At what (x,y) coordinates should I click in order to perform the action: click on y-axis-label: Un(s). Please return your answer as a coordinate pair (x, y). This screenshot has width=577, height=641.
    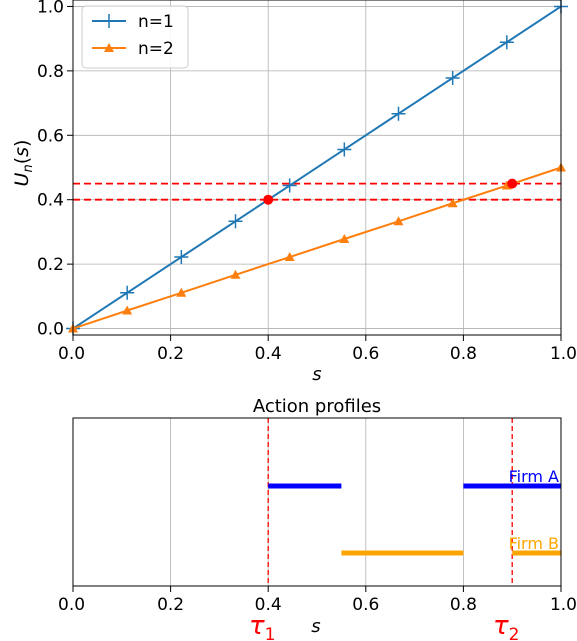
    Looking at the image, I should click on (23, 163).